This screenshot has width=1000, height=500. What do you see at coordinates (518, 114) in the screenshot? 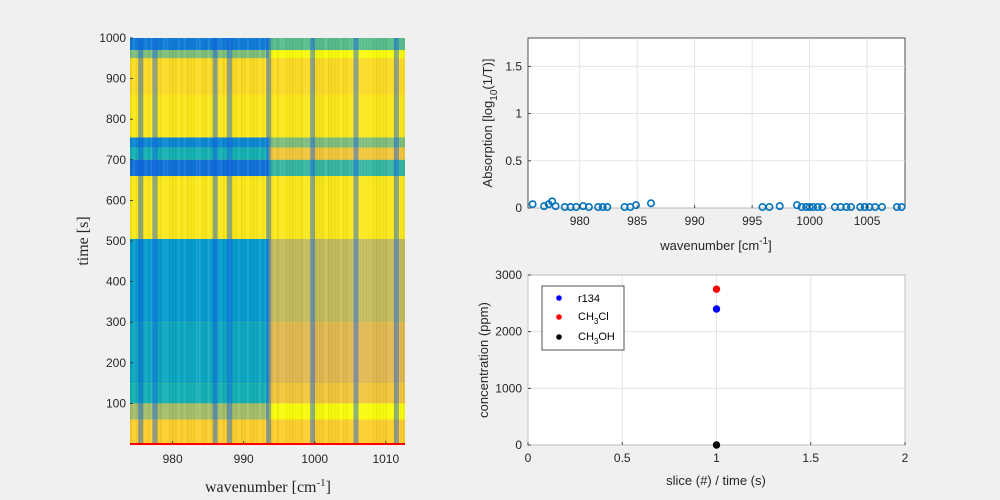
I see `absorption-y-tick-label: 1` at bounding box center [518, 114].